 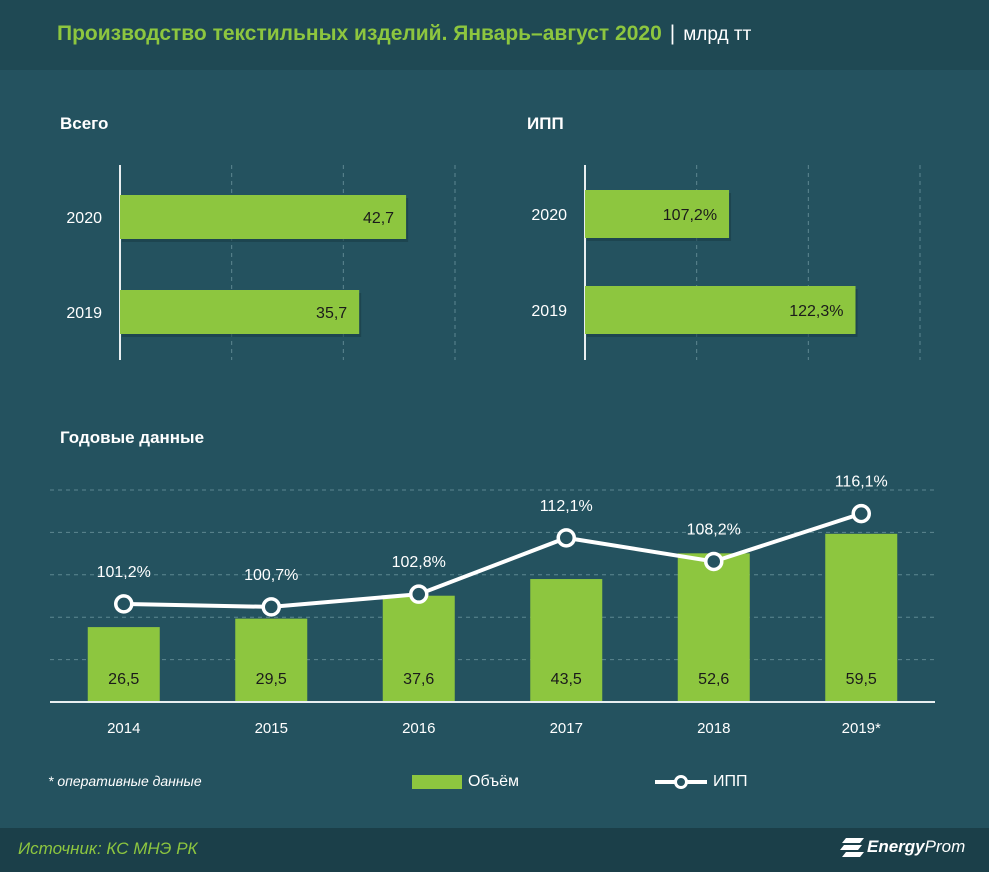 What do you see at coordinates (108, 848) in the screenshot?
I see `source-text: Источник: КС МНЭ РК` at bounding box center [108, 848].